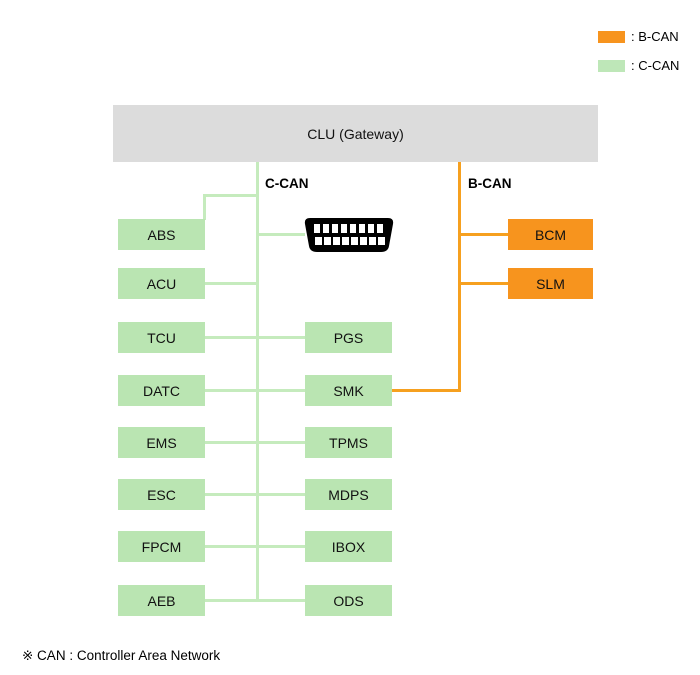  I want to click on node-fpcm-label: FPCM, so click(161, 546).